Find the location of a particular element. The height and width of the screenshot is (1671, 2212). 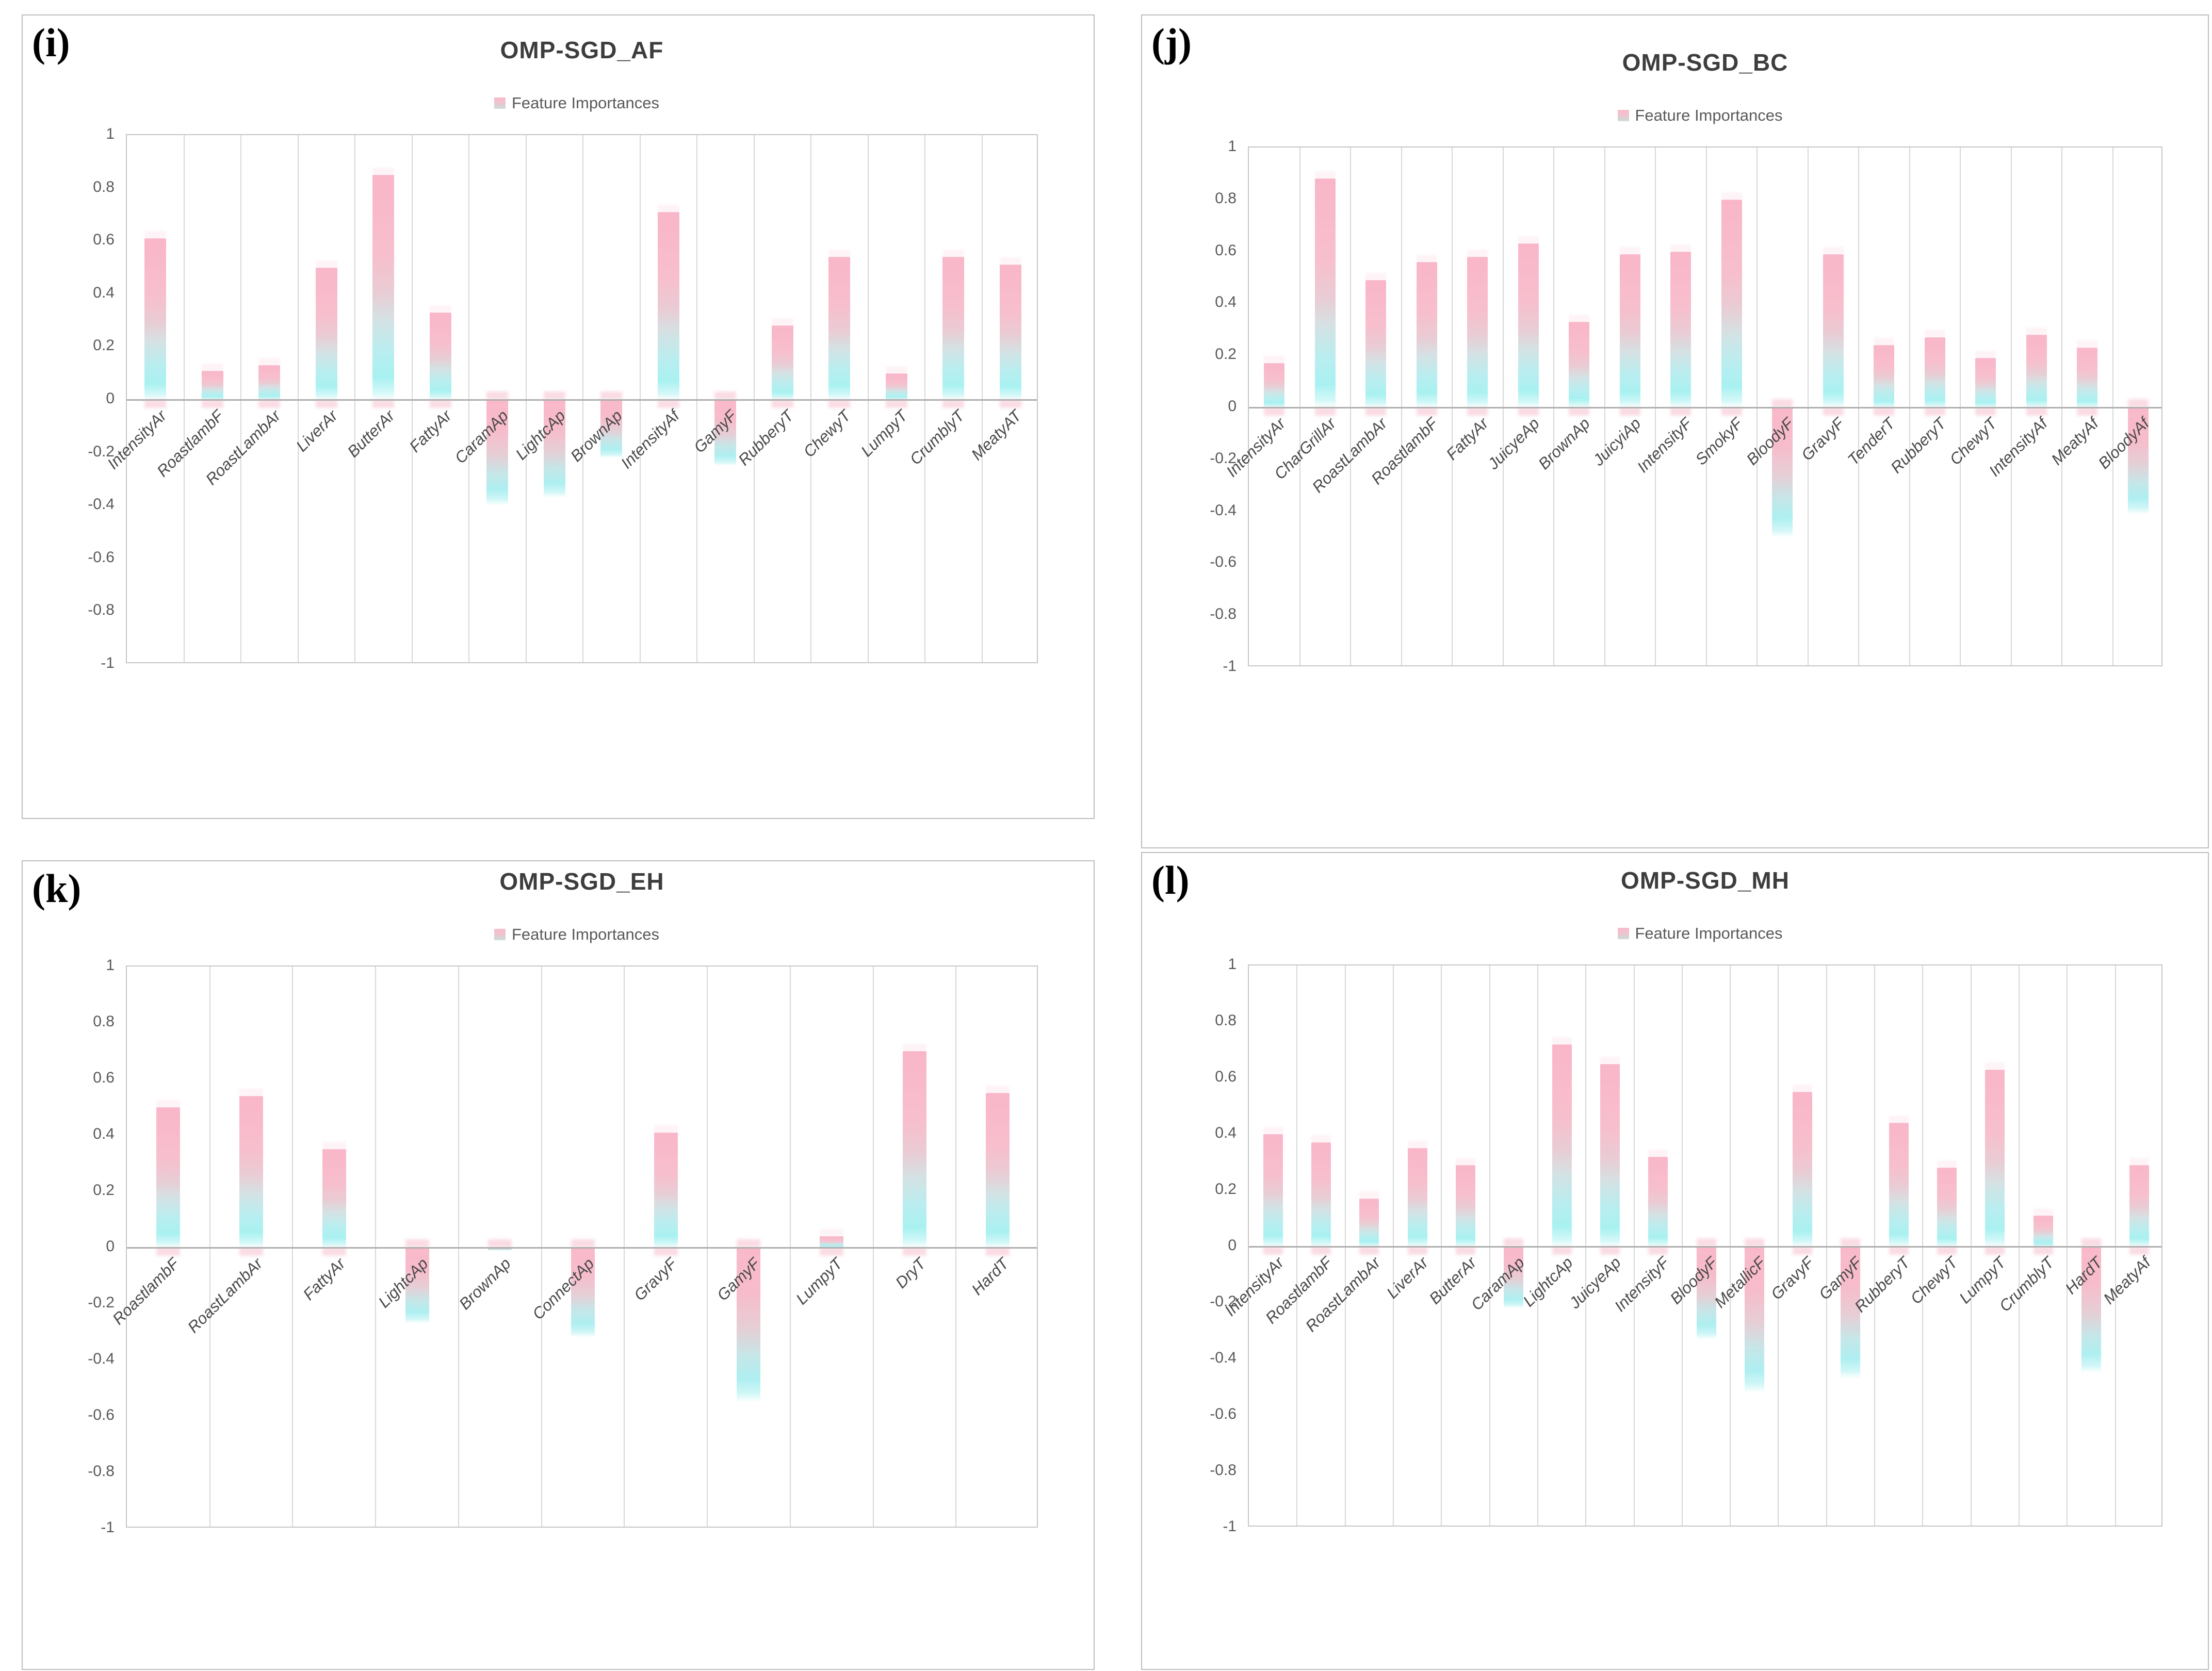

x-axis-category-label: IntensityF is located at coordinates (1664, 445).